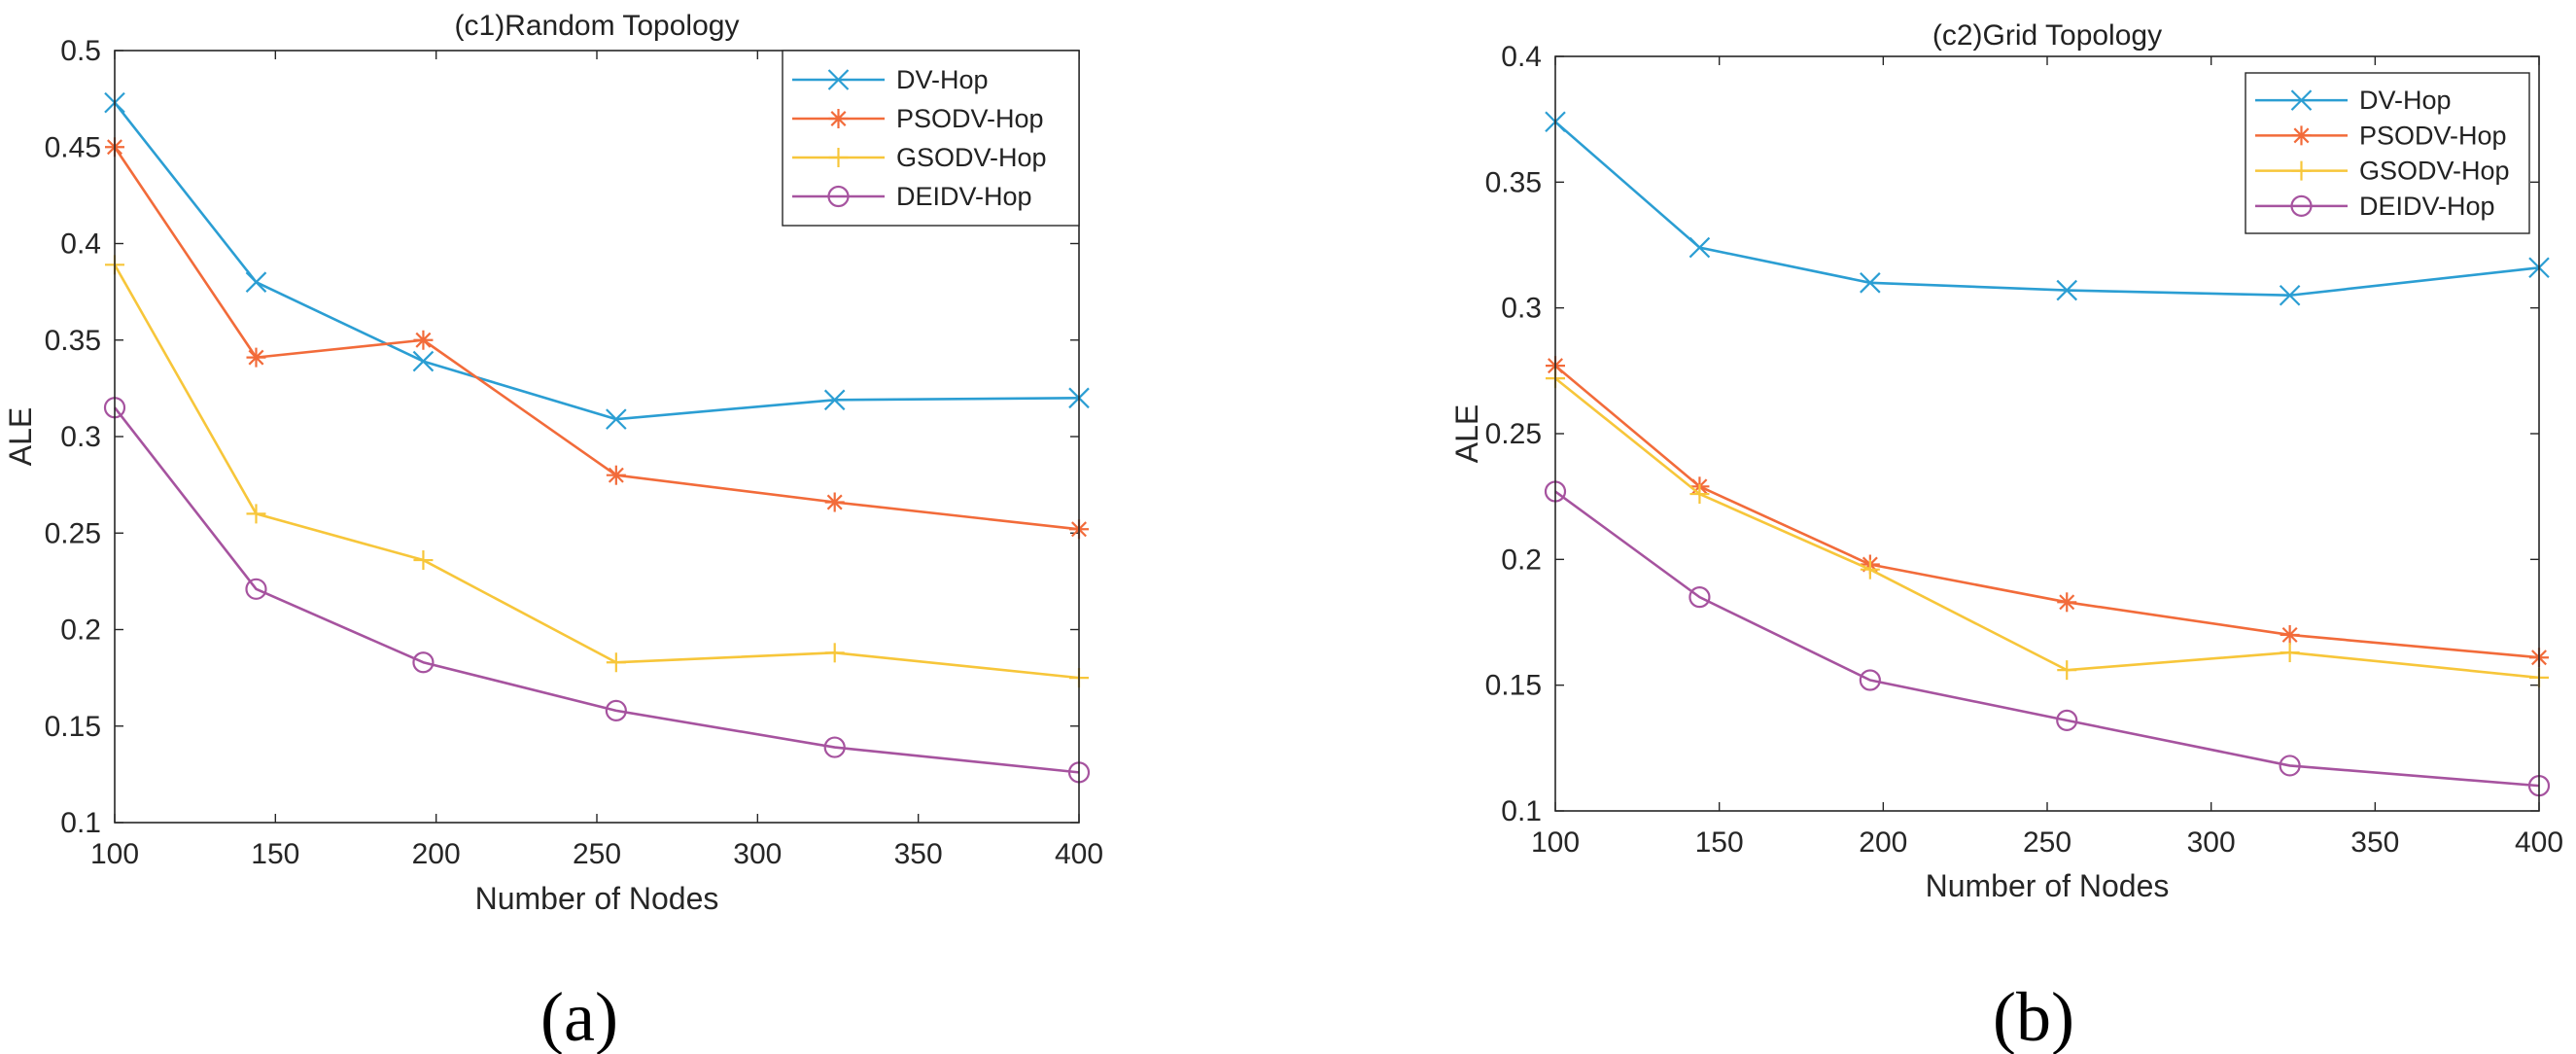 The image size is (2576, 1054). What do you see at coordinates (73, 147) in the screenshot?
I see `y-tick-label: 0.45` at bounding box center [73, 147].